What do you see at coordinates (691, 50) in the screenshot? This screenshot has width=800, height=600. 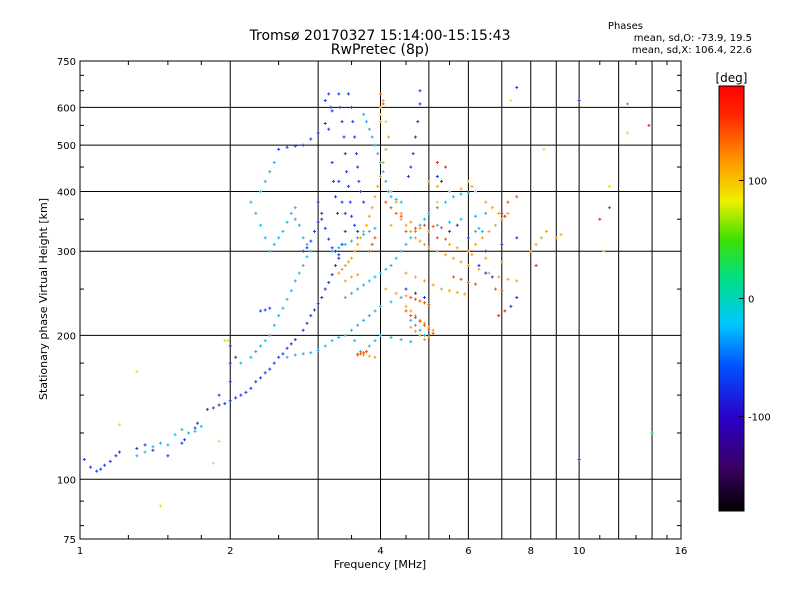 I see `phases-mean-x: mean, sd,X: 106.4, 22.6` at bounding box center [691, 50].